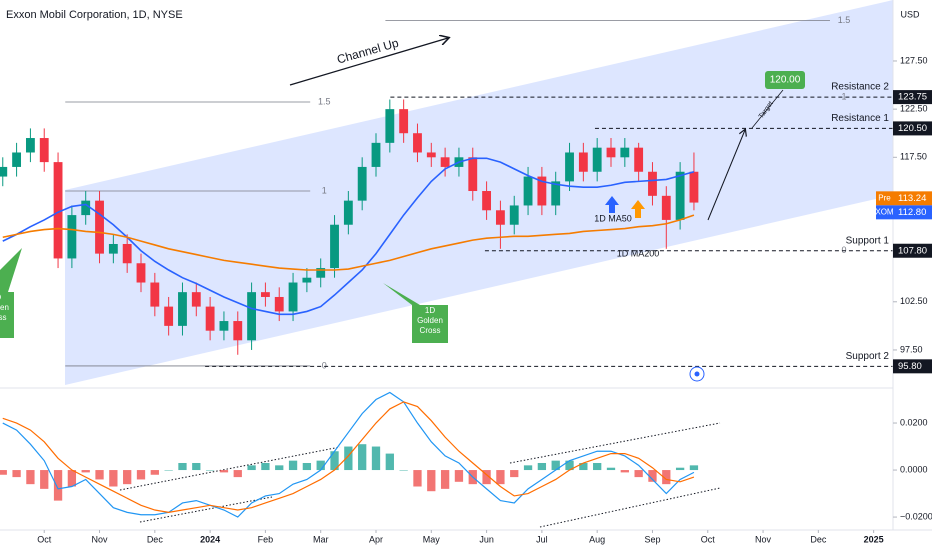 The height and width of the screenshot is (550, 932). I want to click on moving-average, so click(348, 242).